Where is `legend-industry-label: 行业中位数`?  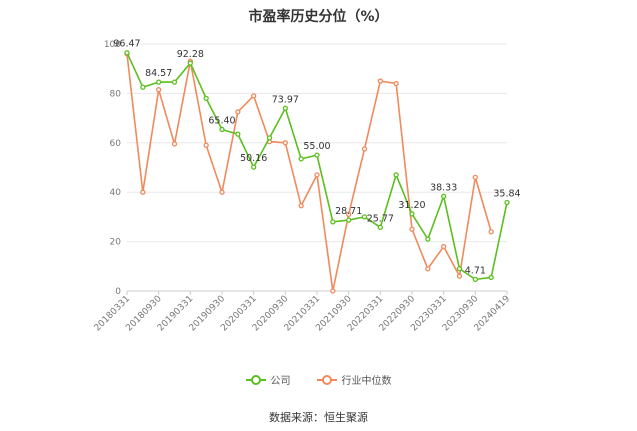 legend-industry-label: 行业中位数 is located at coordinates (366, 381).